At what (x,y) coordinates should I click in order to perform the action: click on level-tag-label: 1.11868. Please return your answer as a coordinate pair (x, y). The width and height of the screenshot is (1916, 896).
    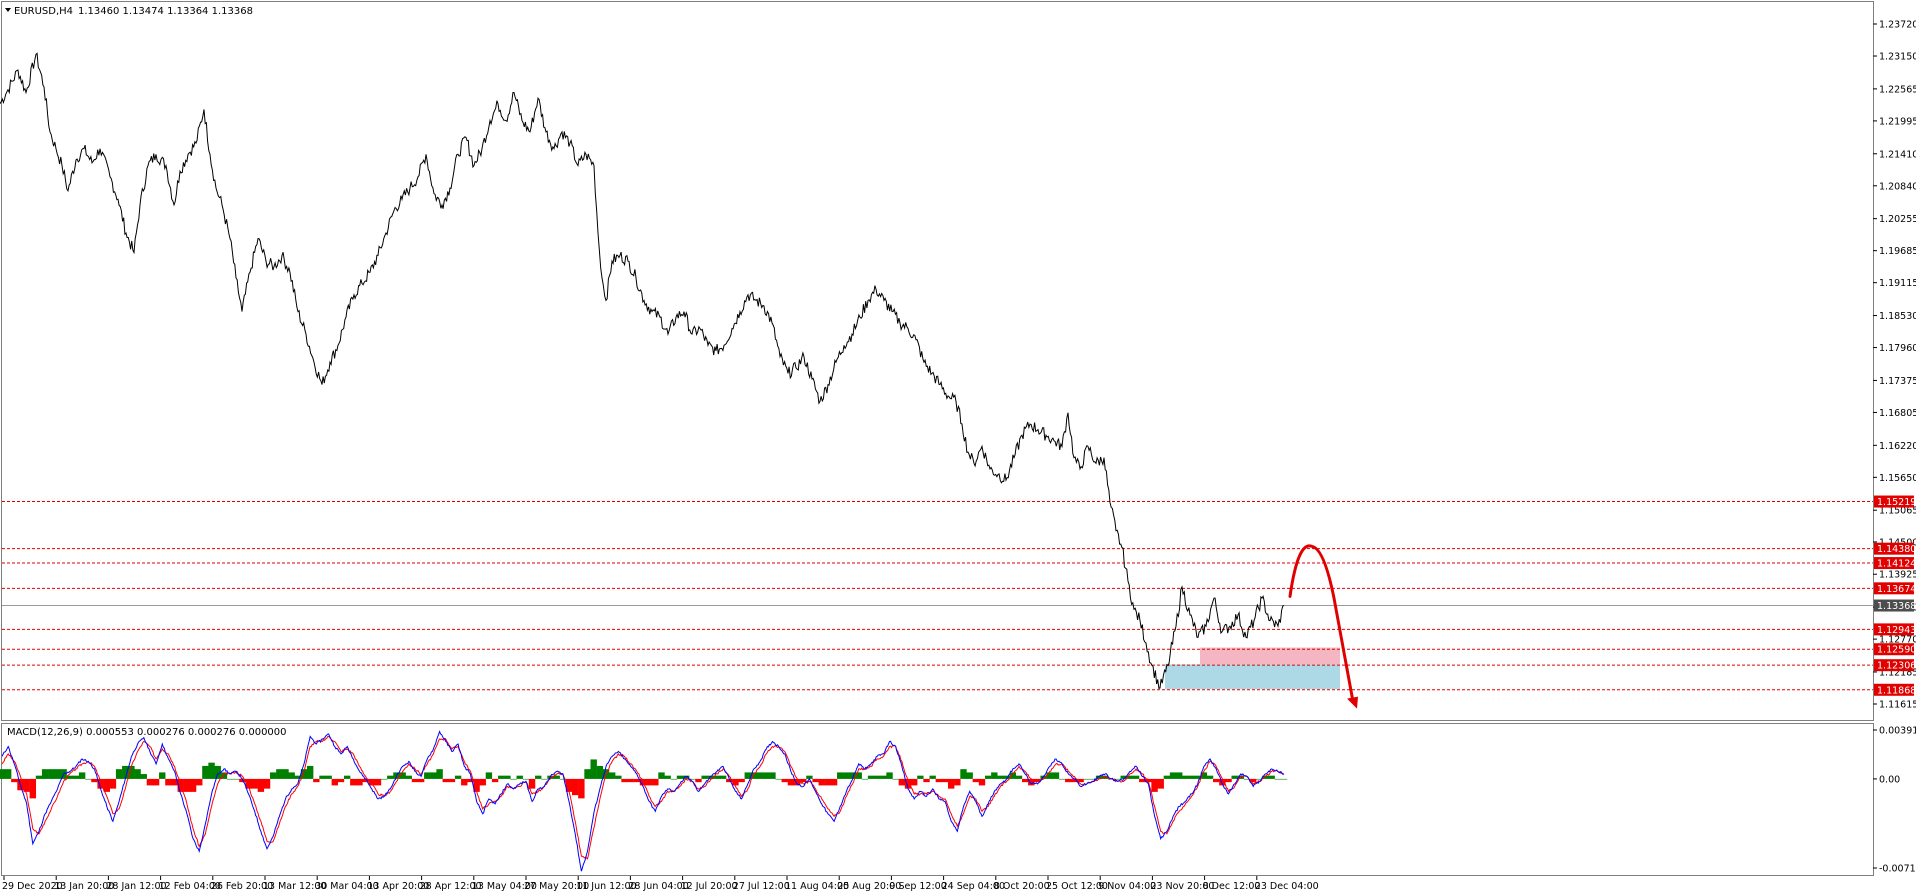
    Looking at the image, I should click on (1896, 690).